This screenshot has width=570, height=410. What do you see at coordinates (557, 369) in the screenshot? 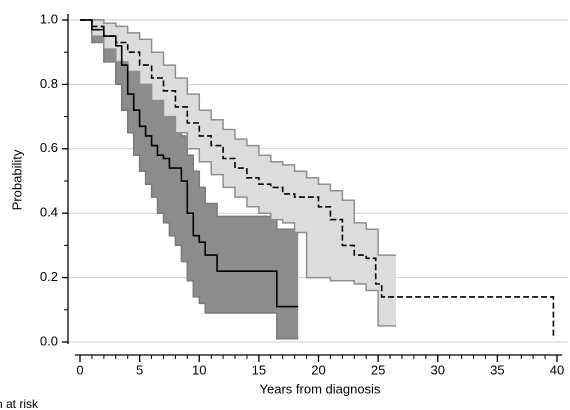
I see `x-tick-label: 40` at bounding box center [557, 369].